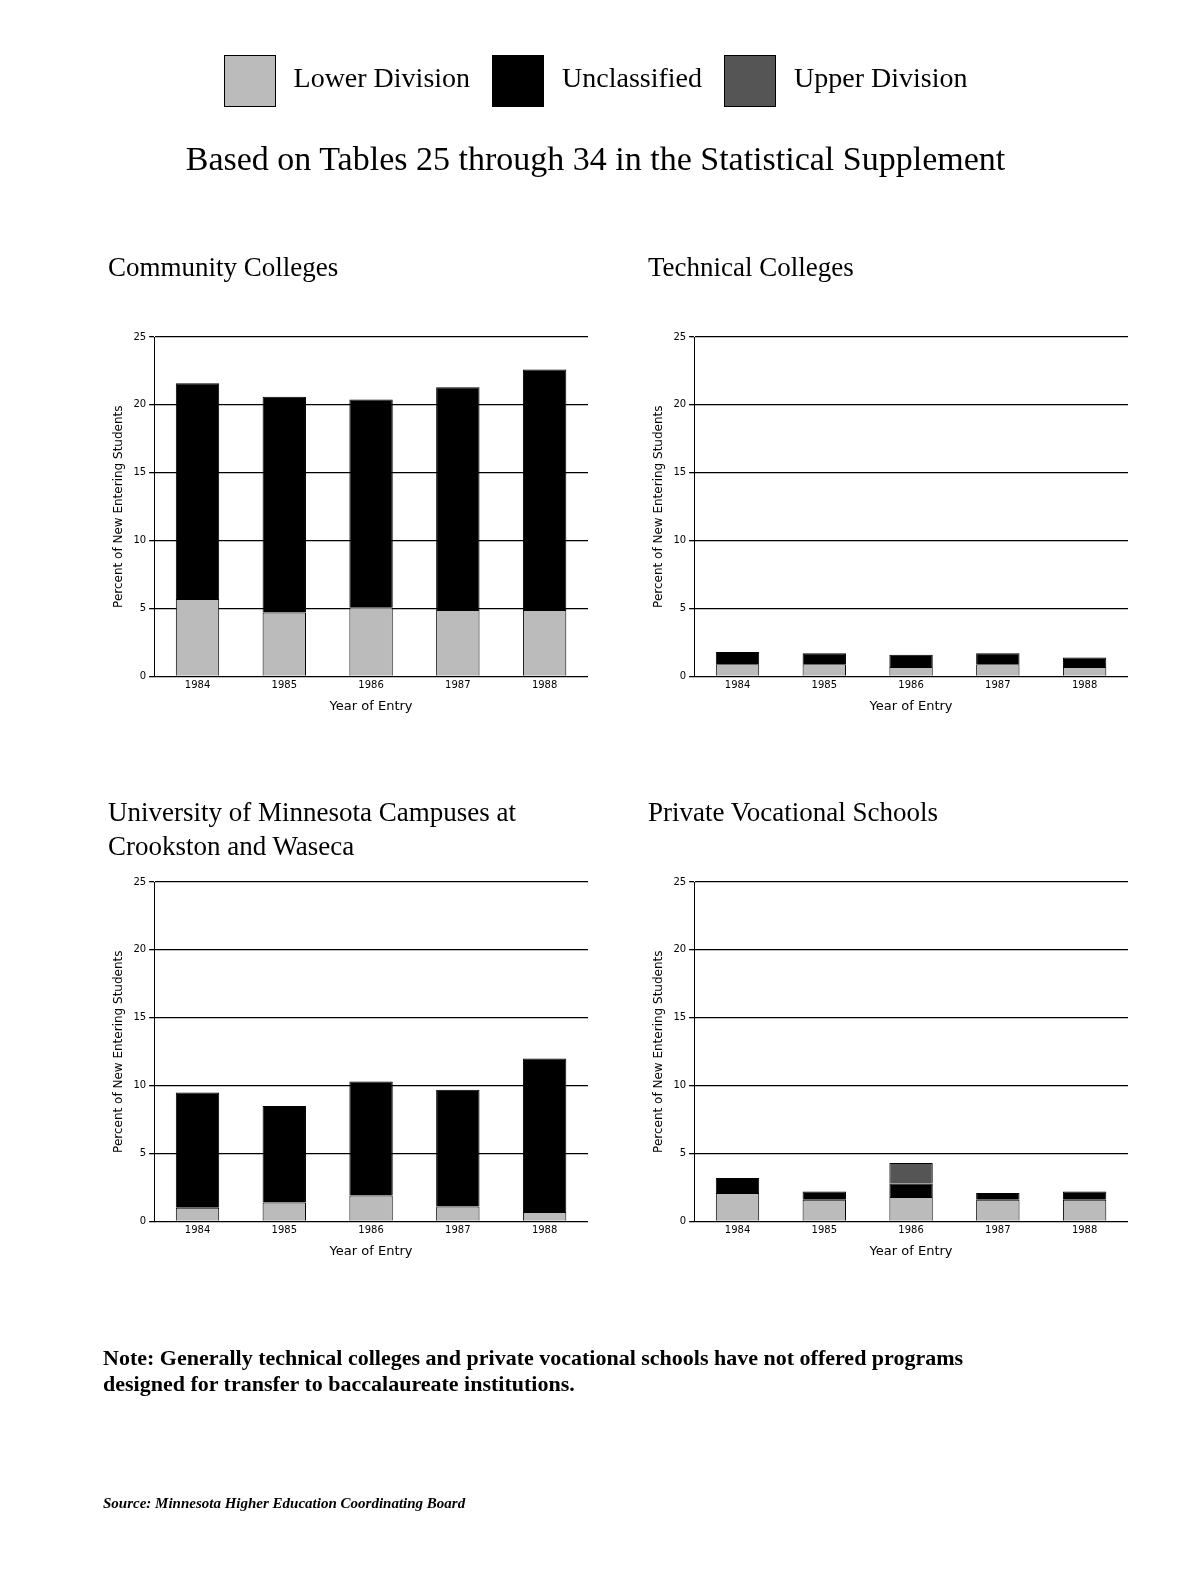  I want to click on source-note: Source: Minnesota Higher Education Coordinating Board, so click(284, 1503).